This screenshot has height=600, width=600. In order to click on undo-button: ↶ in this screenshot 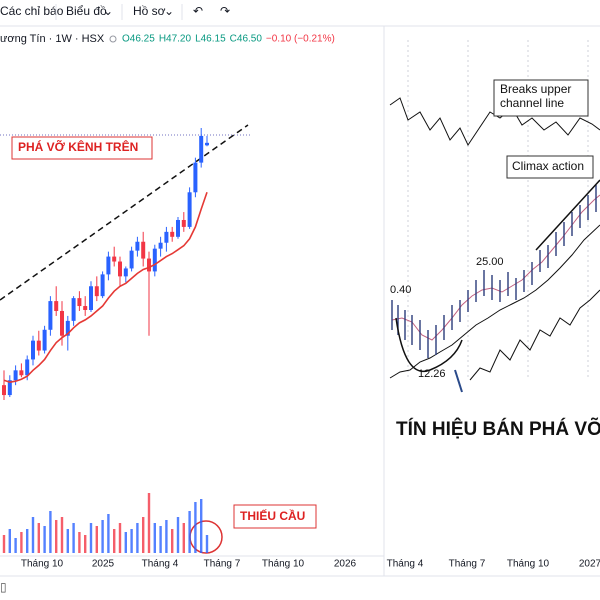, I will do `click(198, 11)`.